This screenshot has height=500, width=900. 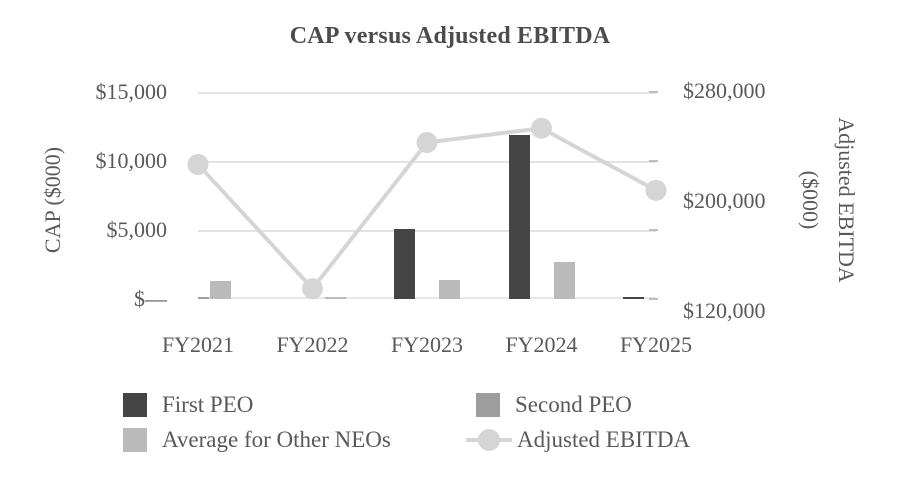 What do you see at coordinates (810, 200) in the screenshot?
I see `right-axis-title-line2: ($000)` at bounding box center [810, 200].